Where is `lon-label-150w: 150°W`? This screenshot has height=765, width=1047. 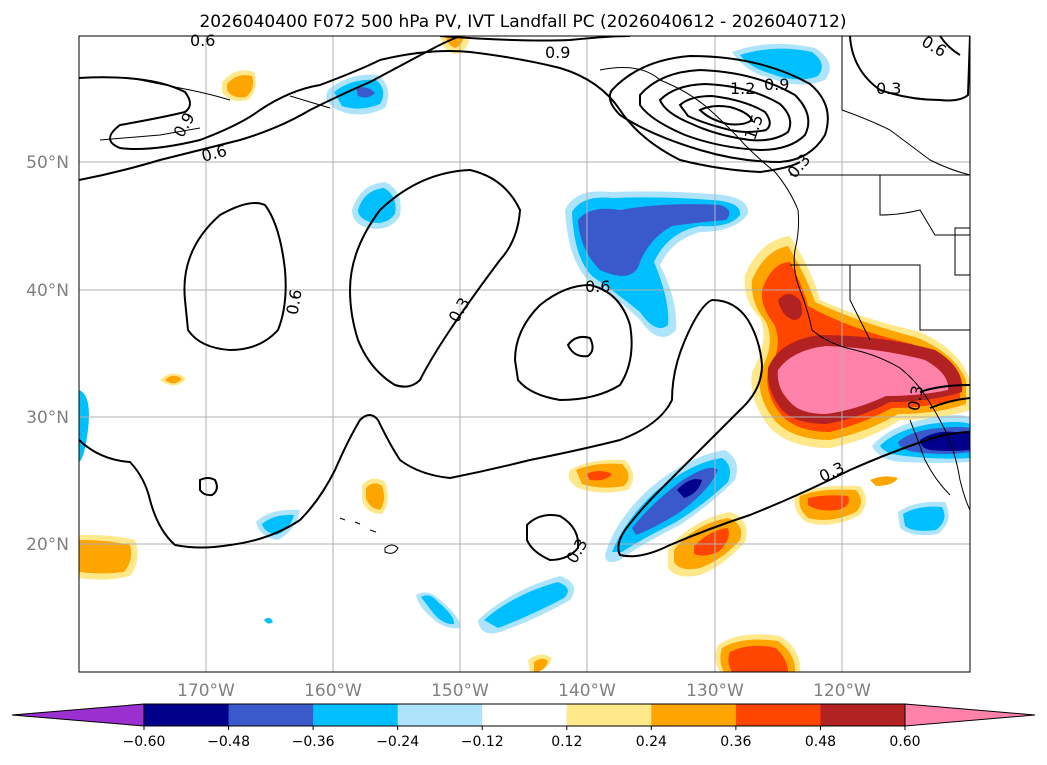 lon-label-150w: 150°W is located at coordinates (460, 691).